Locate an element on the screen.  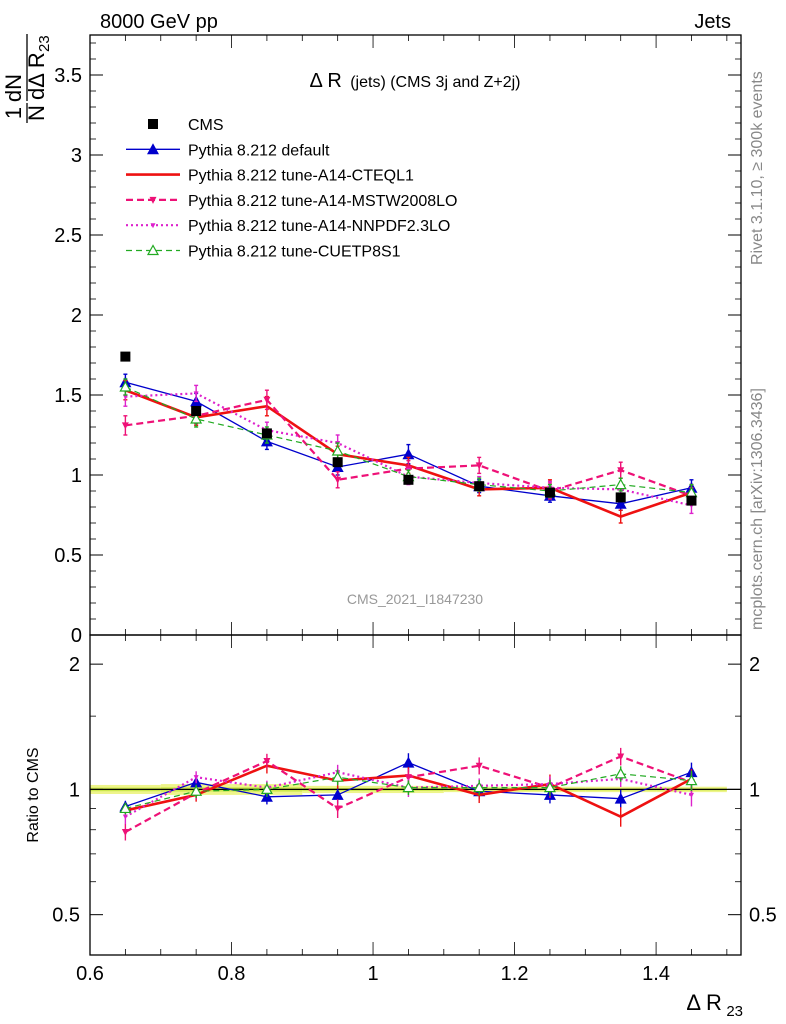
legend-entry: Pythia 8.212 tune-CUETP8S1 is located at coordinates (263, 252).